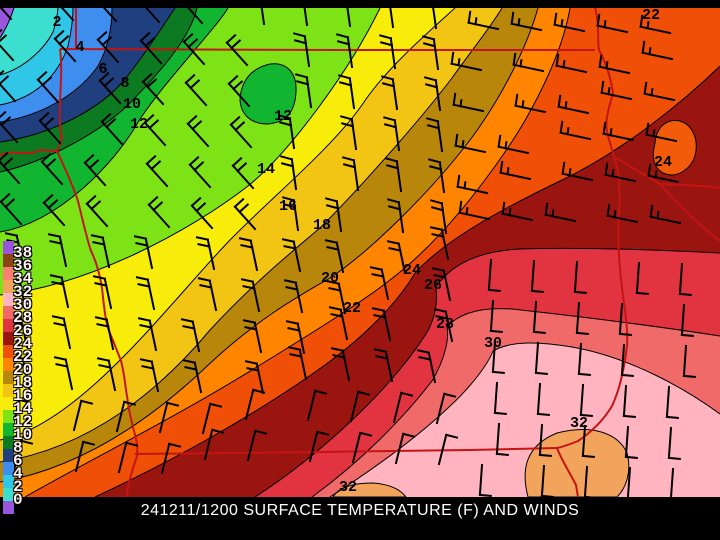 This screenshot has width=720, height=540. Describe the element at coordinates (674, 147) in the screenshot. I see `cool-pocket-24-northeast` at that location.